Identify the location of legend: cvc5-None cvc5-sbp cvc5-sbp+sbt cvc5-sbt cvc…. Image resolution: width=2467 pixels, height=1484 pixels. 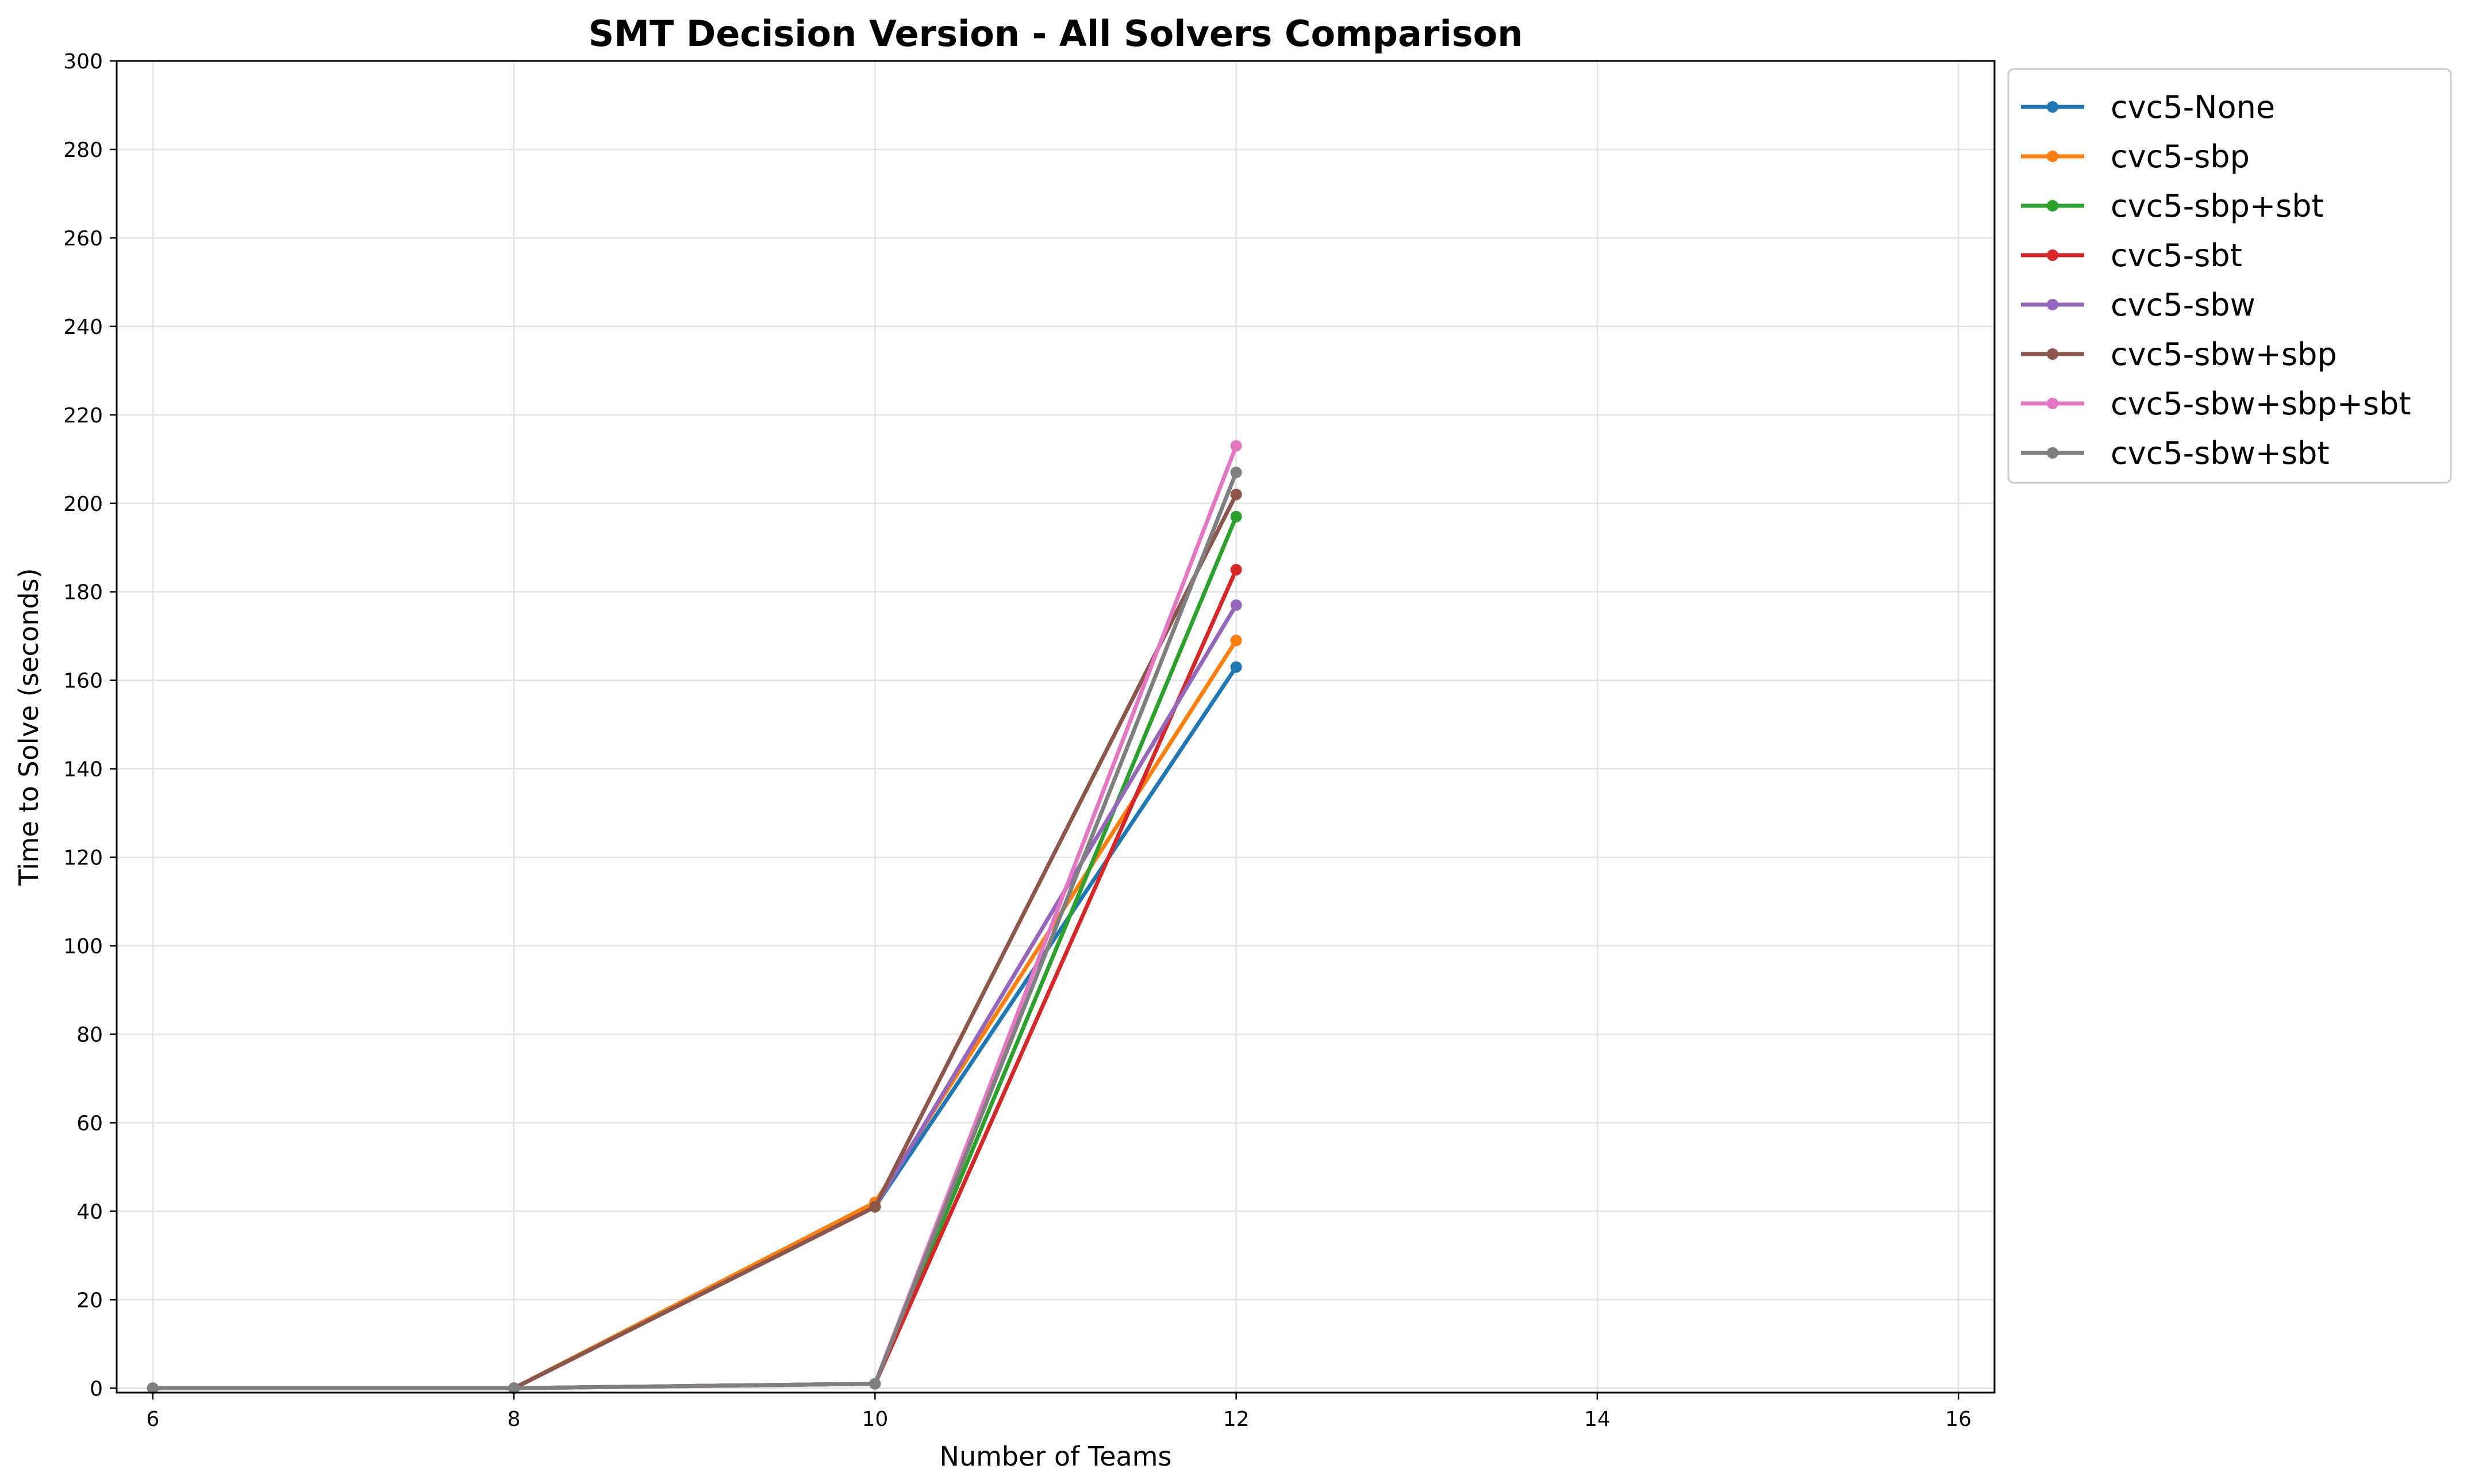
(2229, 276).